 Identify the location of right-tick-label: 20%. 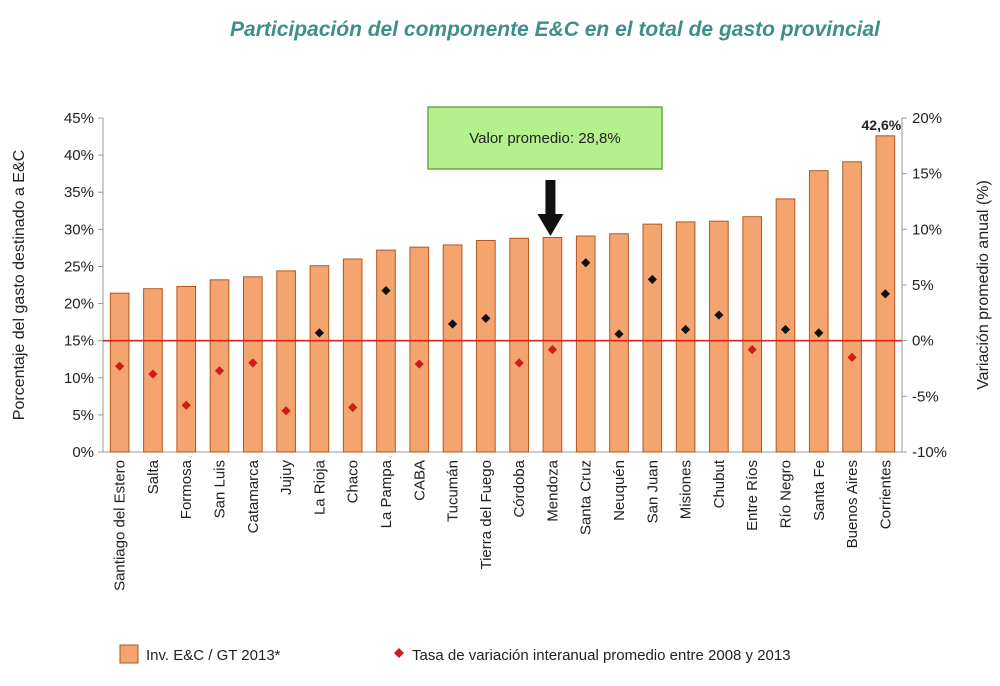
(927, 118).